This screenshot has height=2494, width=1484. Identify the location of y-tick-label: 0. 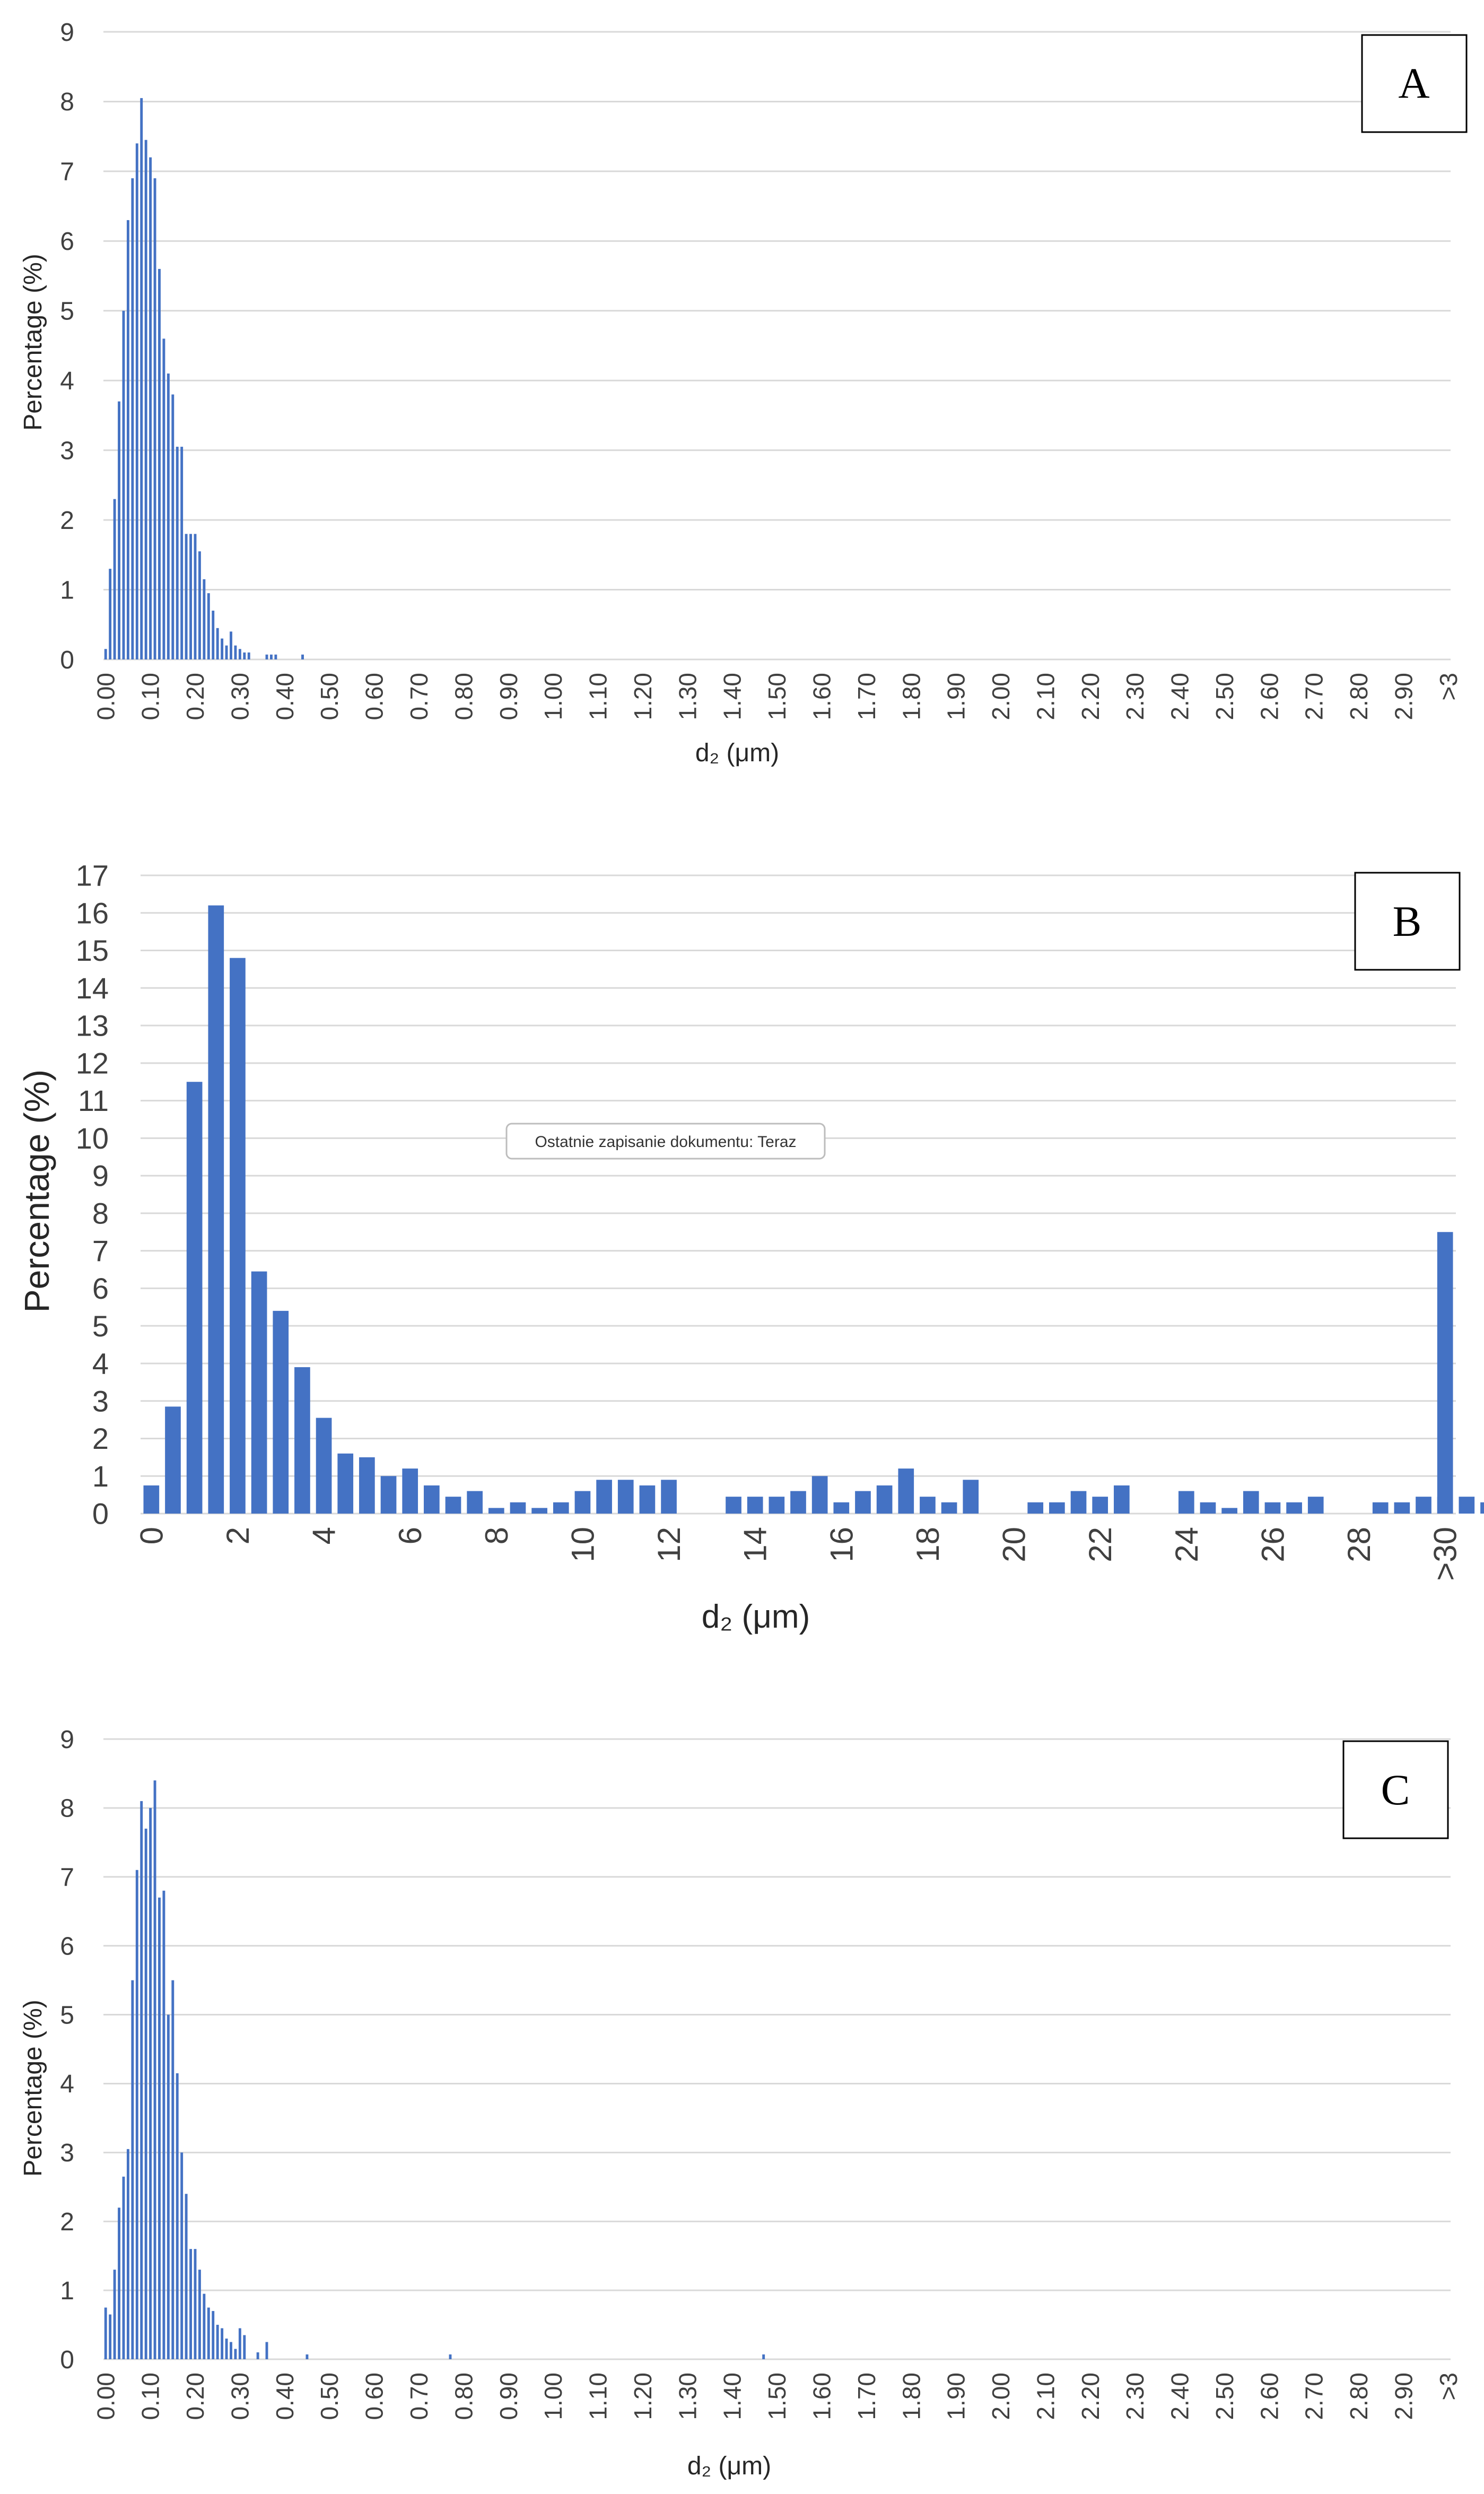
(67, 2360).